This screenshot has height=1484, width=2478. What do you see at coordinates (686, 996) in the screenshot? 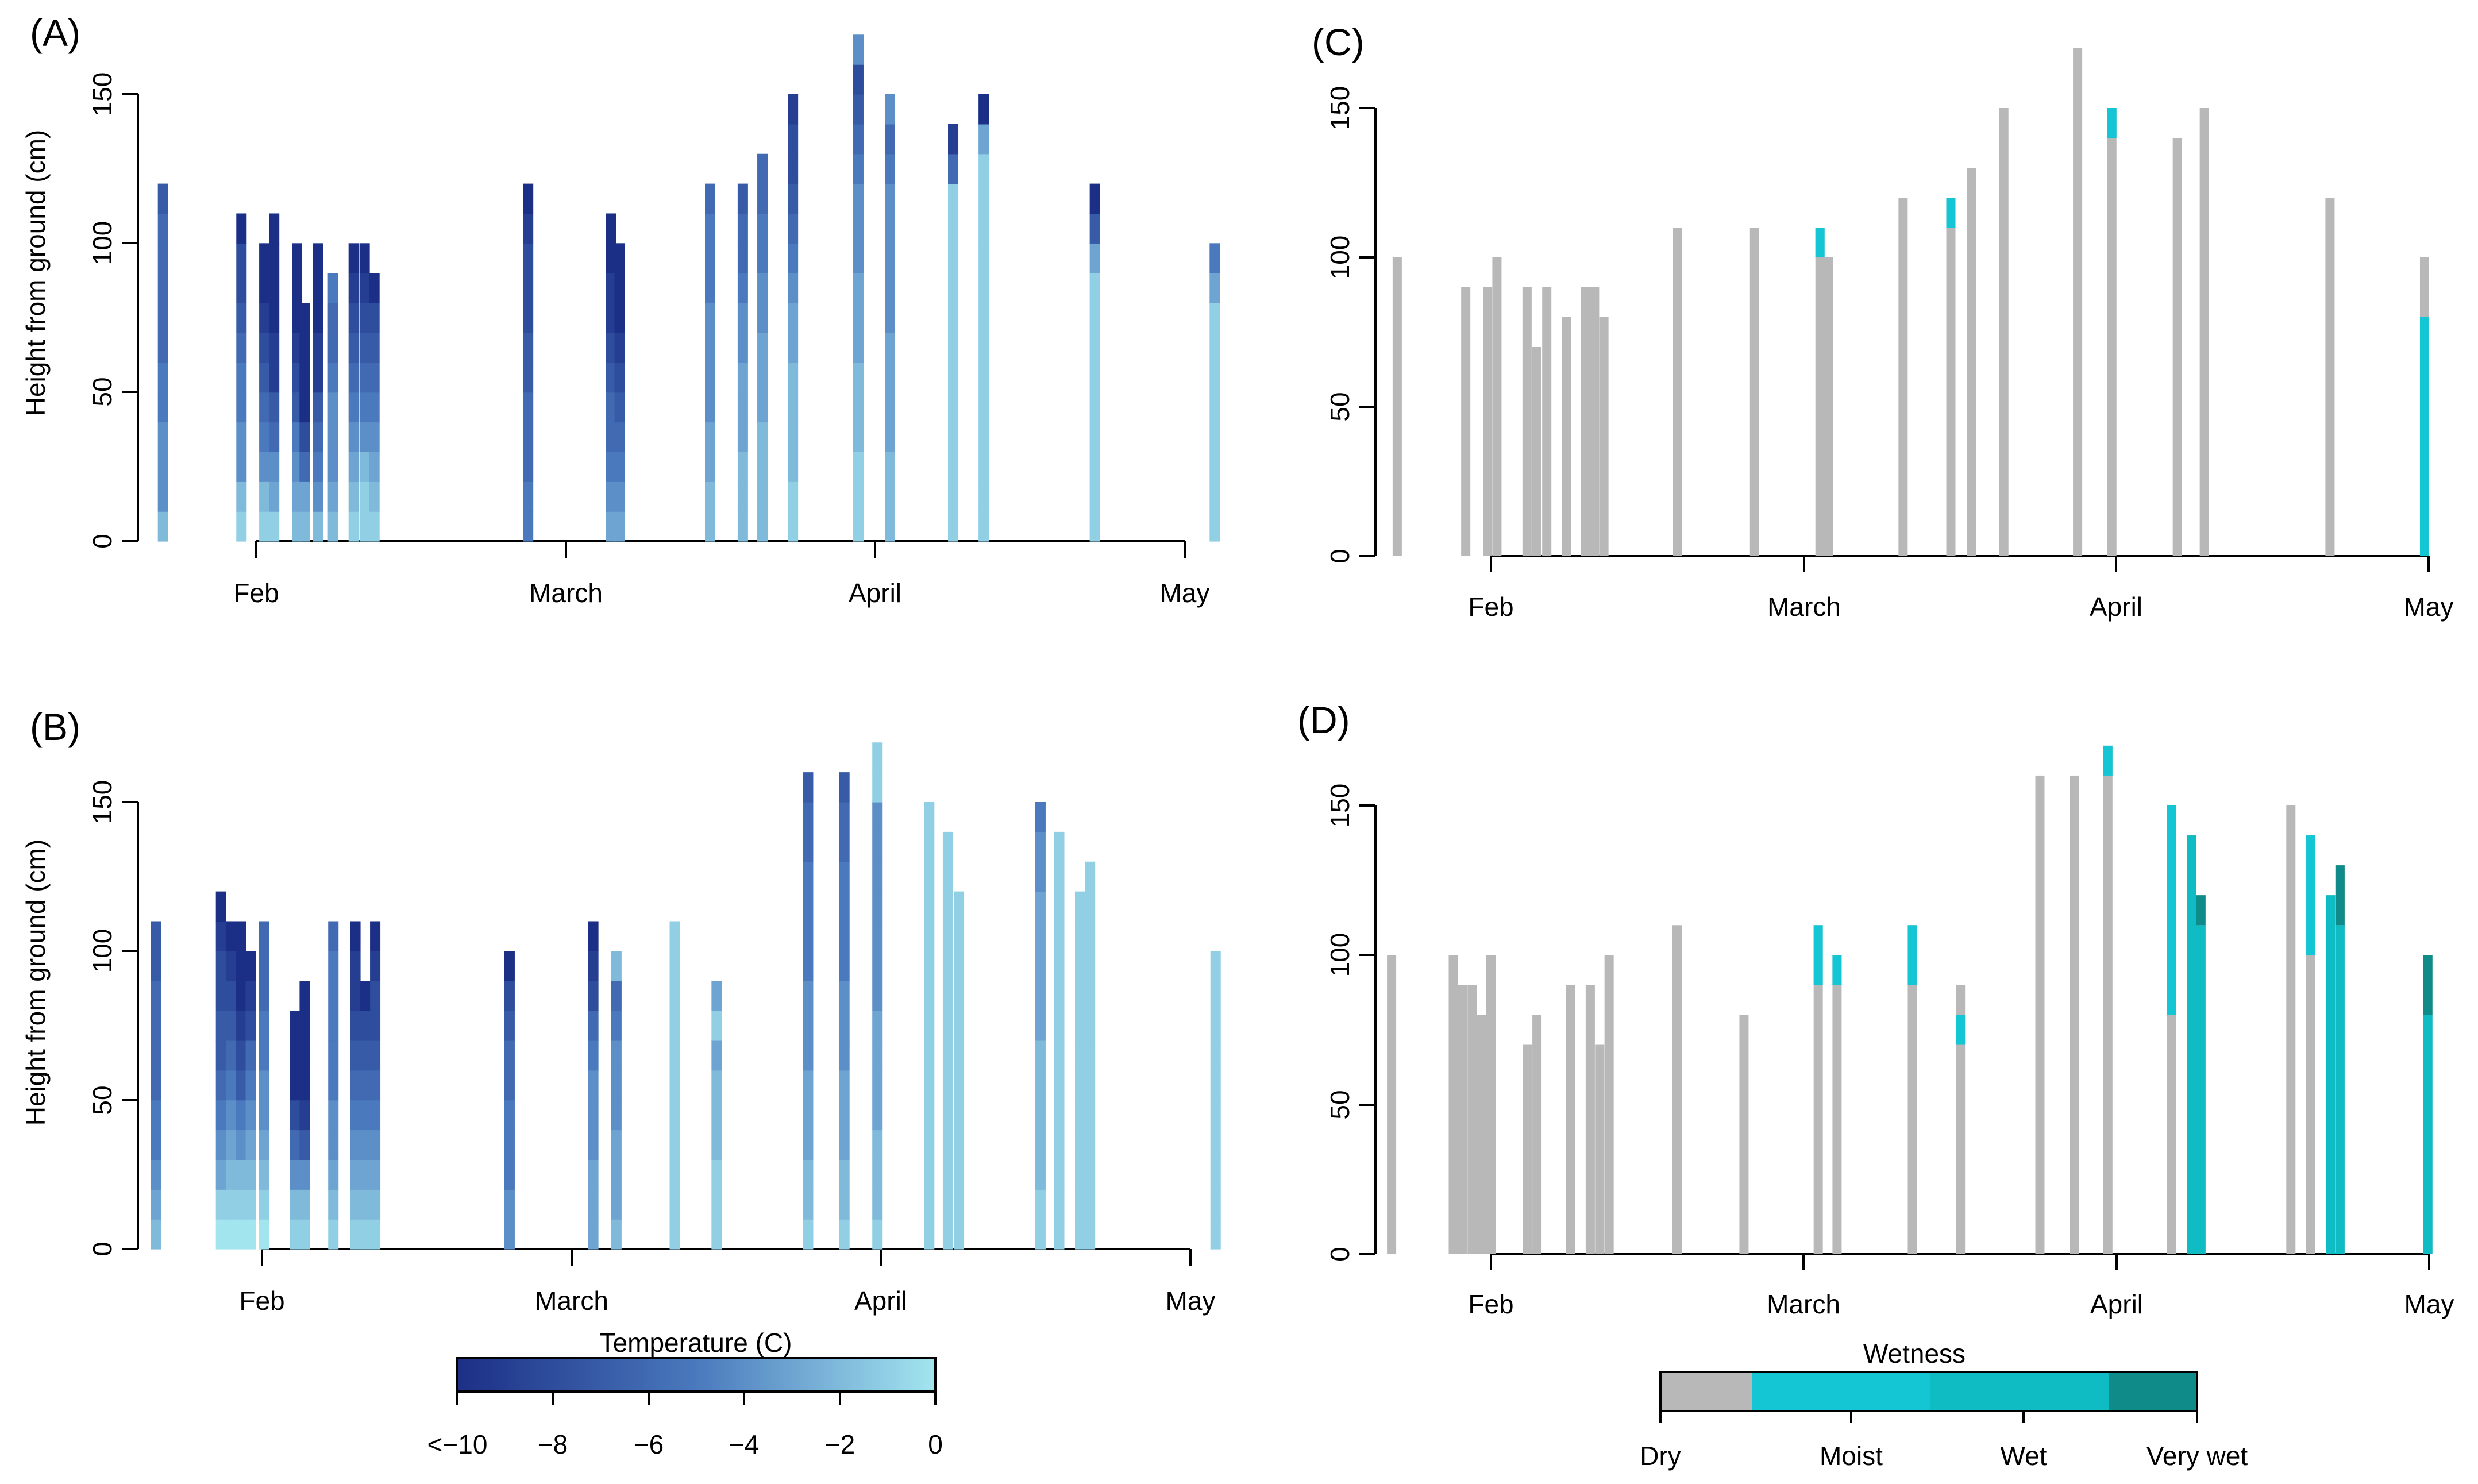
I see `bars-b` at bounding box center [686, 996].